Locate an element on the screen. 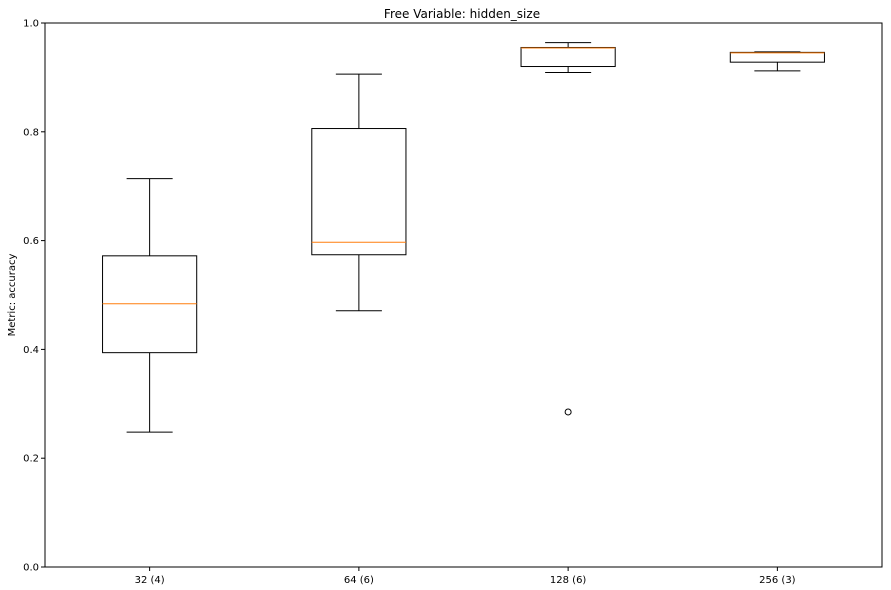 This screenshot has height=590, width=891. y-tick-label: 0.8 is located at coordinates (31, 132).